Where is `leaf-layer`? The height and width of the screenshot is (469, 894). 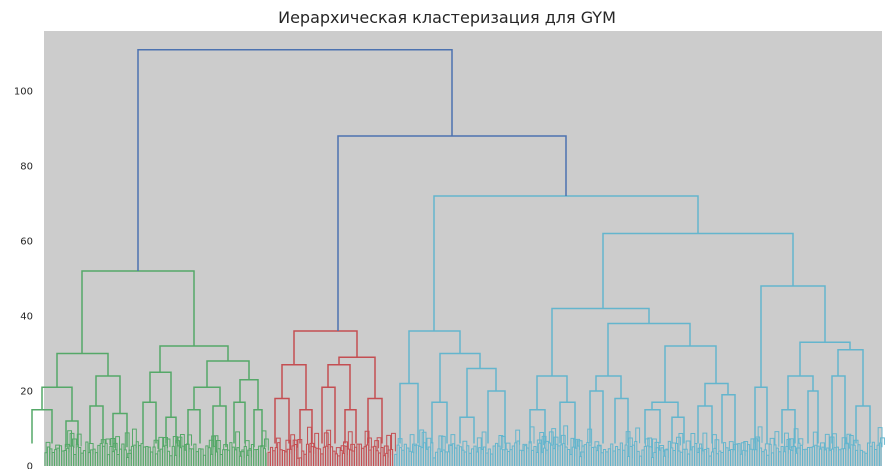 leaf-layer is located at coordinates (464, 445).